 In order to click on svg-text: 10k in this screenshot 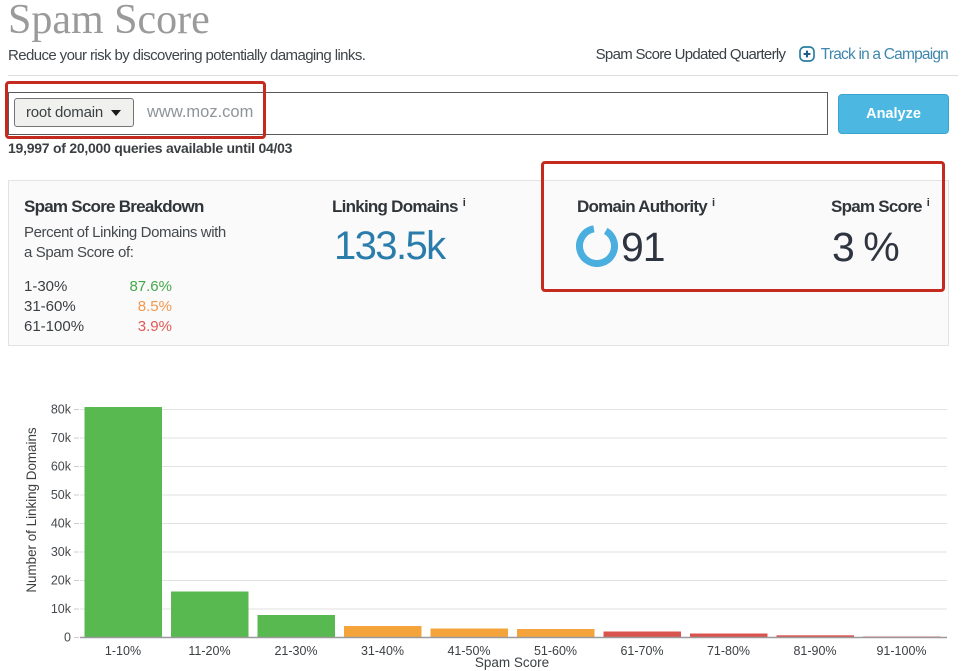, I will do `click(61, 609)`.